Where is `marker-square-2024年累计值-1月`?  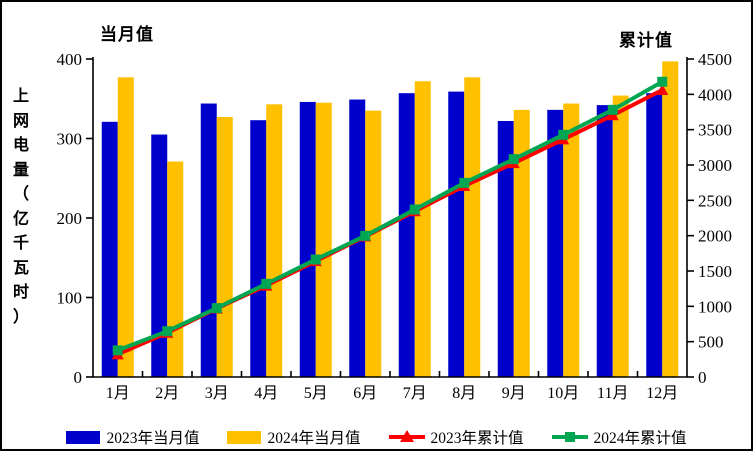 marker-square-2024年累计值-1月 is located at coordinates (117, 350).